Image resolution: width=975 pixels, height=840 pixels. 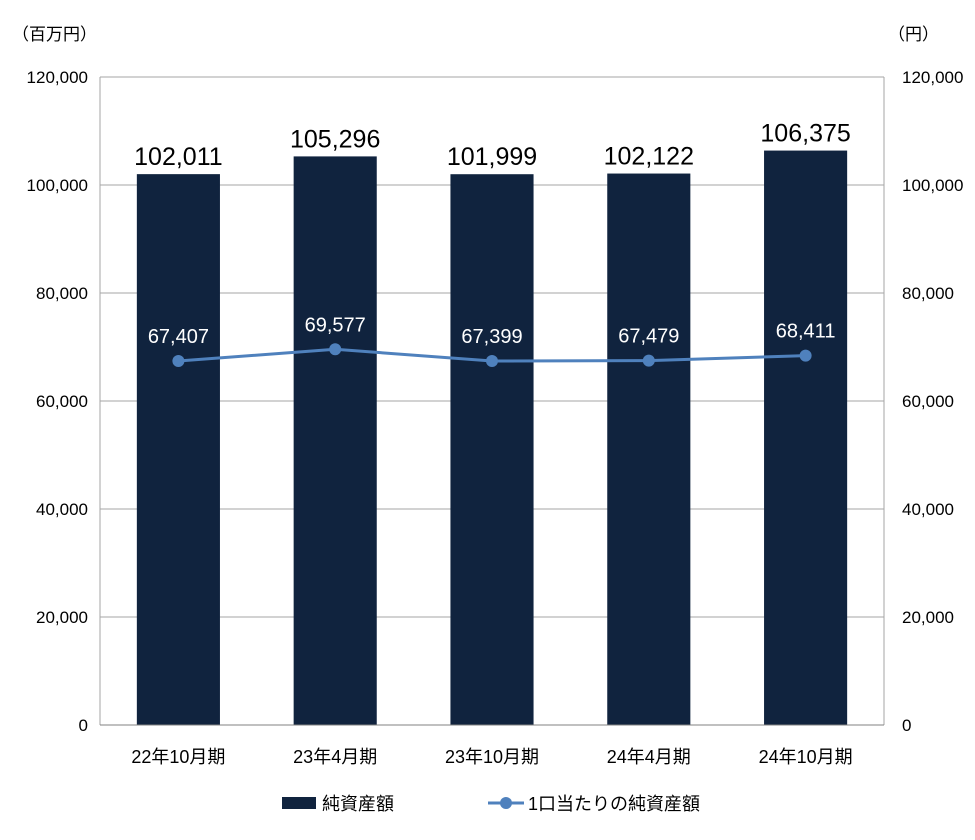 What do you see at coordinates (335, 325) in the screenshot?
I see `line-data-label: 69,577` at bounding box center [335, 325].